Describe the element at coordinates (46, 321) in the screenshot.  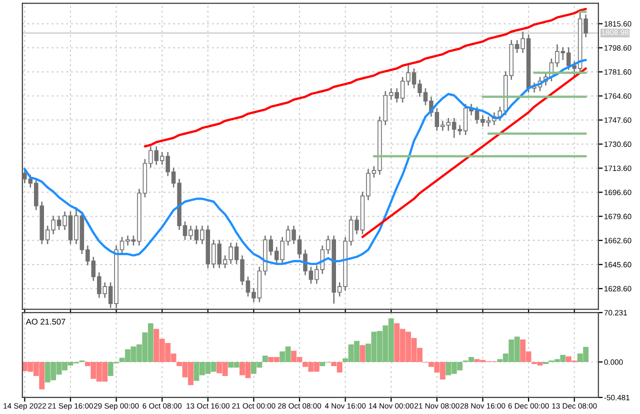
I see `annotation: AO 21.507` at that location.